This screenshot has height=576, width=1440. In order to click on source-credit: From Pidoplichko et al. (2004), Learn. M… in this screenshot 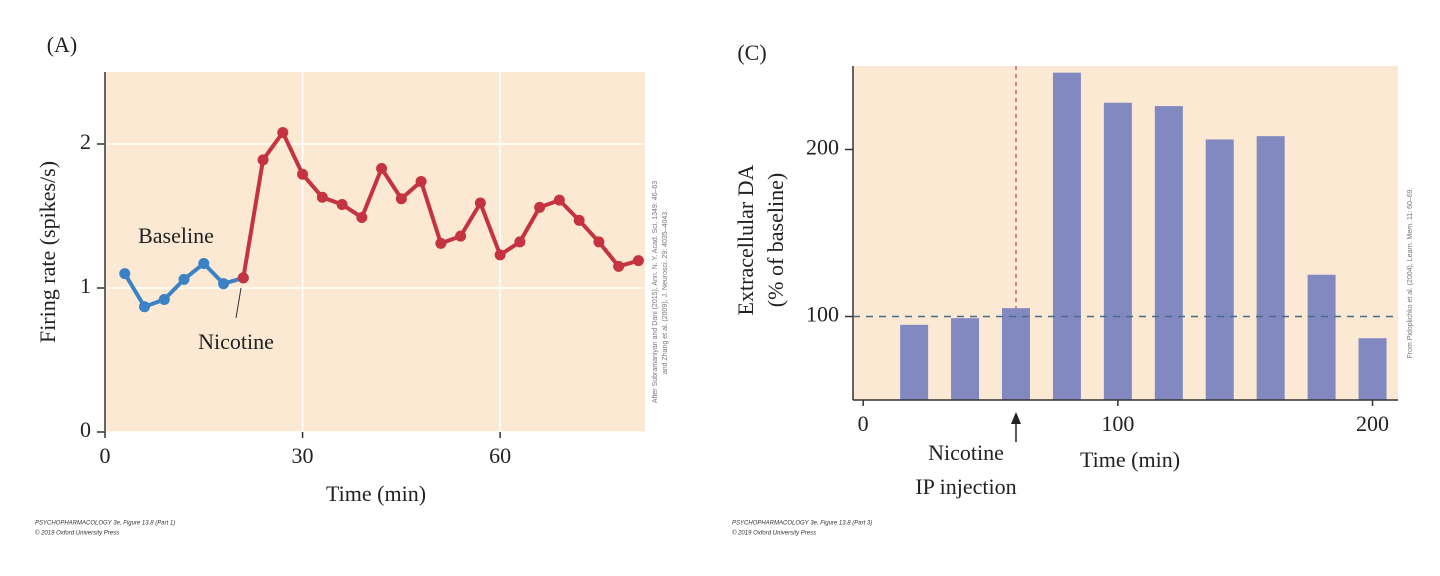, I will do `click(1410, 272)`.